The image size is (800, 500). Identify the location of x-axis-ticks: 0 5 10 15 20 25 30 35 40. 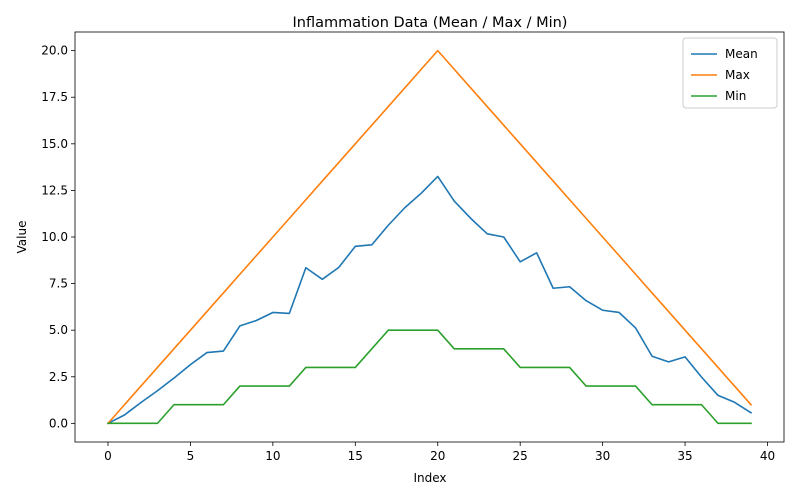
(439, 452).